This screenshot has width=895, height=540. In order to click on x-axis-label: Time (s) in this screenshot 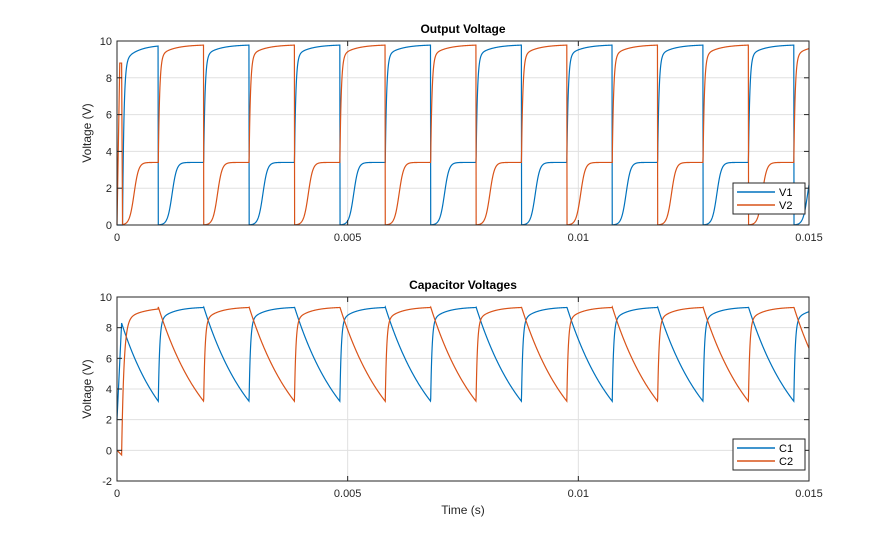, I will do `click(463, 510)`.